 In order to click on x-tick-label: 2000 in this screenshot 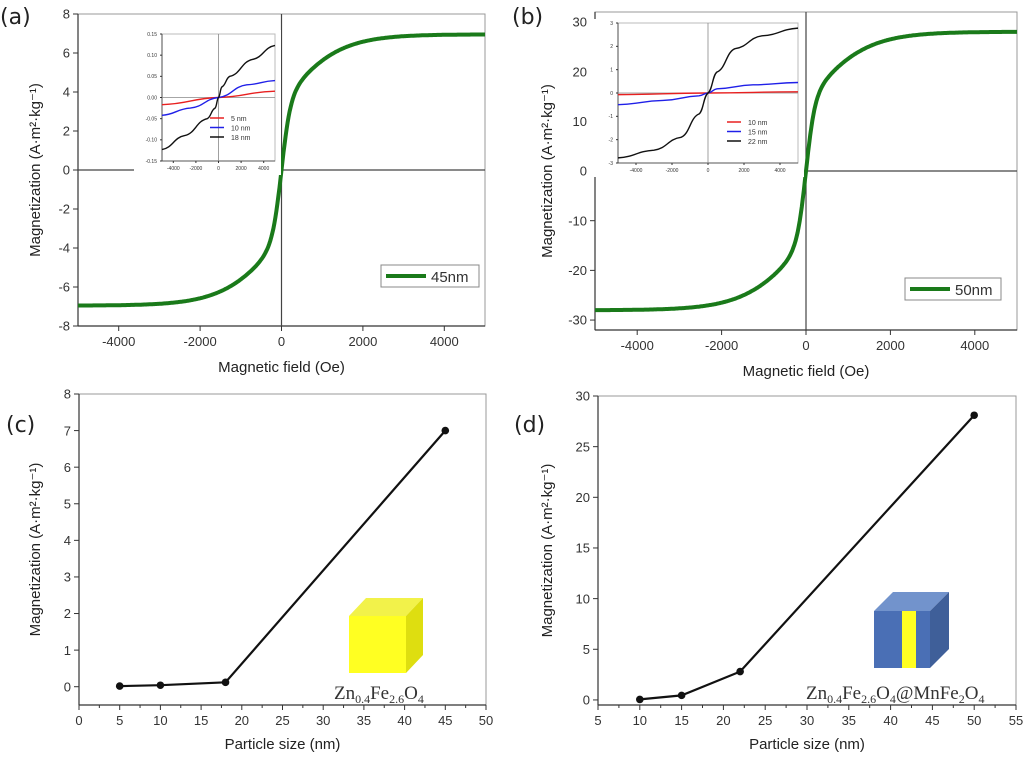, I will do `click(241, 169)`.